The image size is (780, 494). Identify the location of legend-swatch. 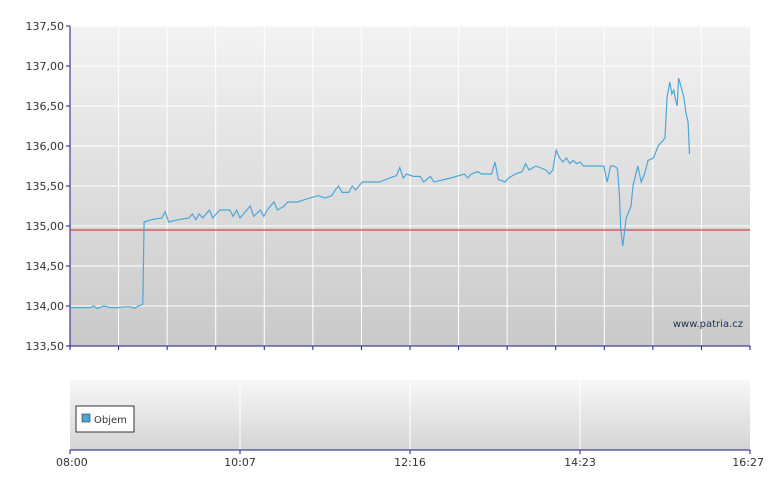
(86, 418).